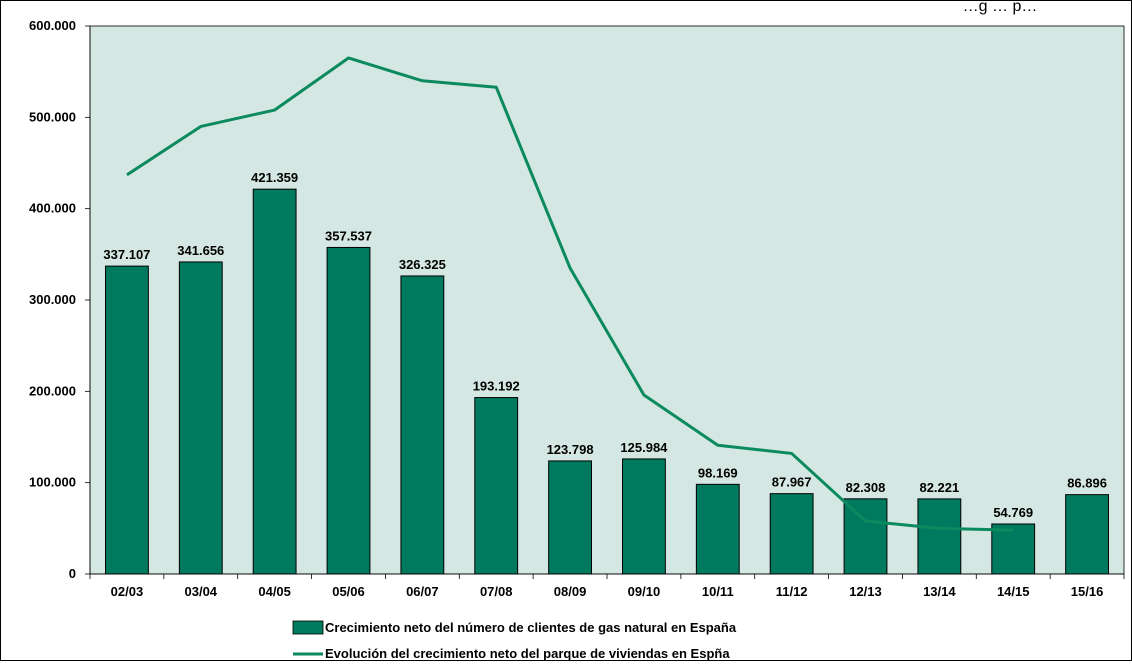  What do you see at coordinates (570, 449) in the screenshot?
I see `bar-value-label: 123.798` at bounding box center [570, 449].